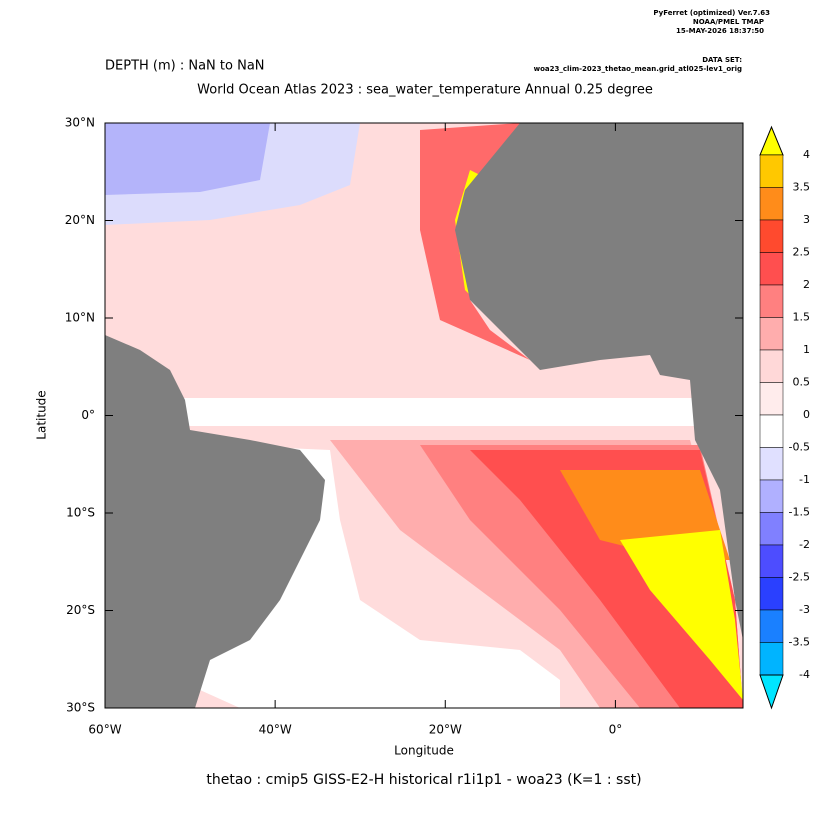  Describe the element at coordinates (771, 140) in the screenshot. I see `colorbar-top` at that location.